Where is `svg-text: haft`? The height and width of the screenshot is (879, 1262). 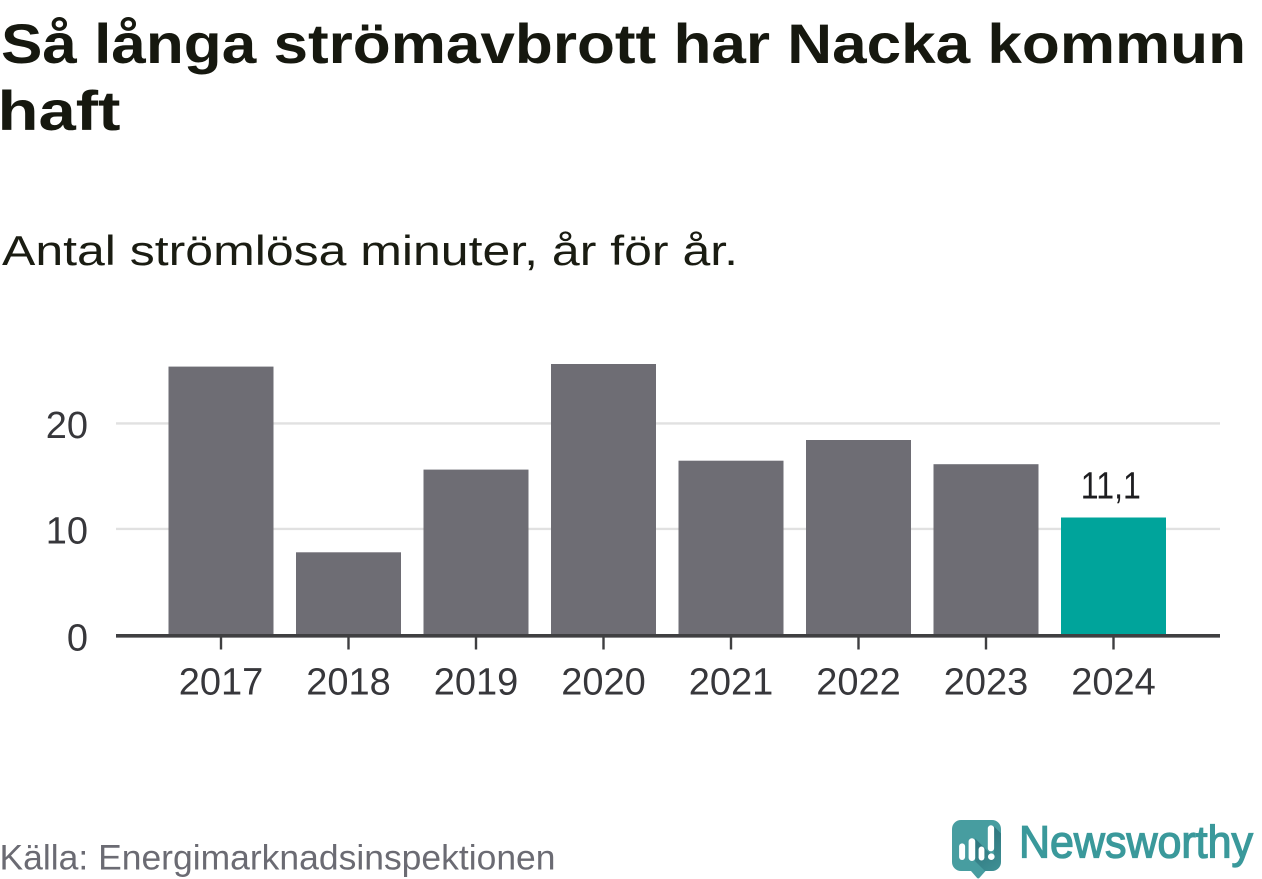 svg-text: haft is located at coordinates (60, 110).